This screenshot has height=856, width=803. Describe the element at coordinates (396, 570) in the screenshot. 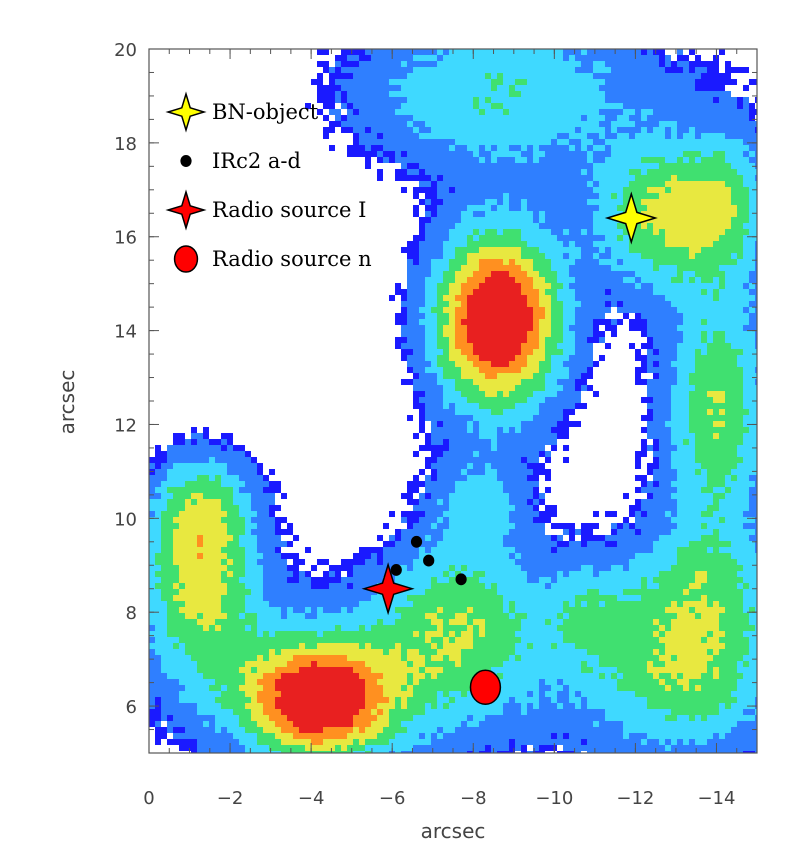

I see `irc2-a-marker` at that location.